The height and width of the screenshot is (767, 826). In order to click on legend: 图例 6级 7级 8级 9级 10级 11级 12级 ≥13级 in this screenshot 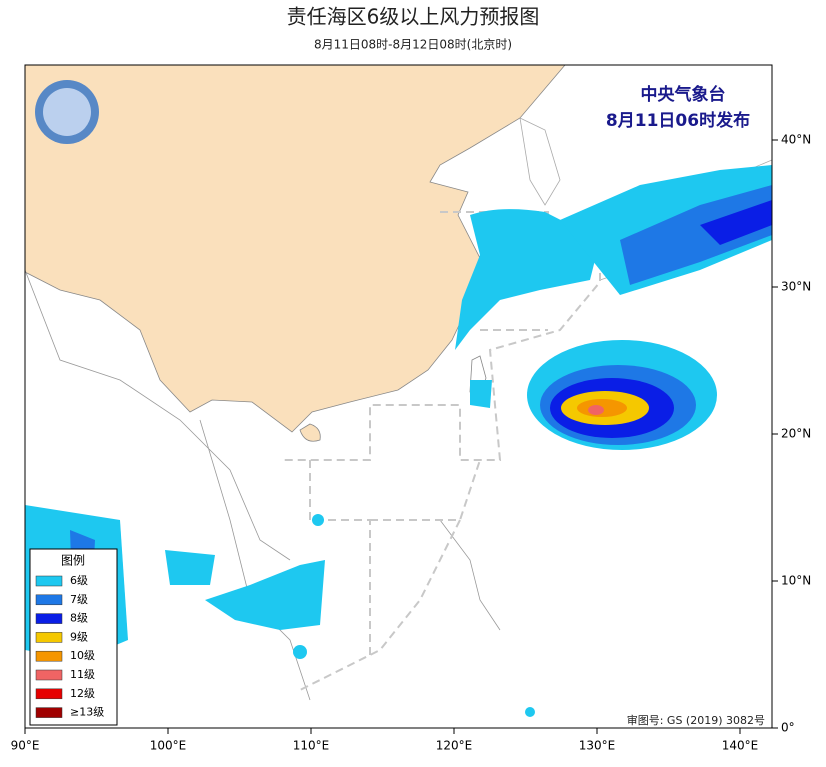, I will do `click(73, 637)`.